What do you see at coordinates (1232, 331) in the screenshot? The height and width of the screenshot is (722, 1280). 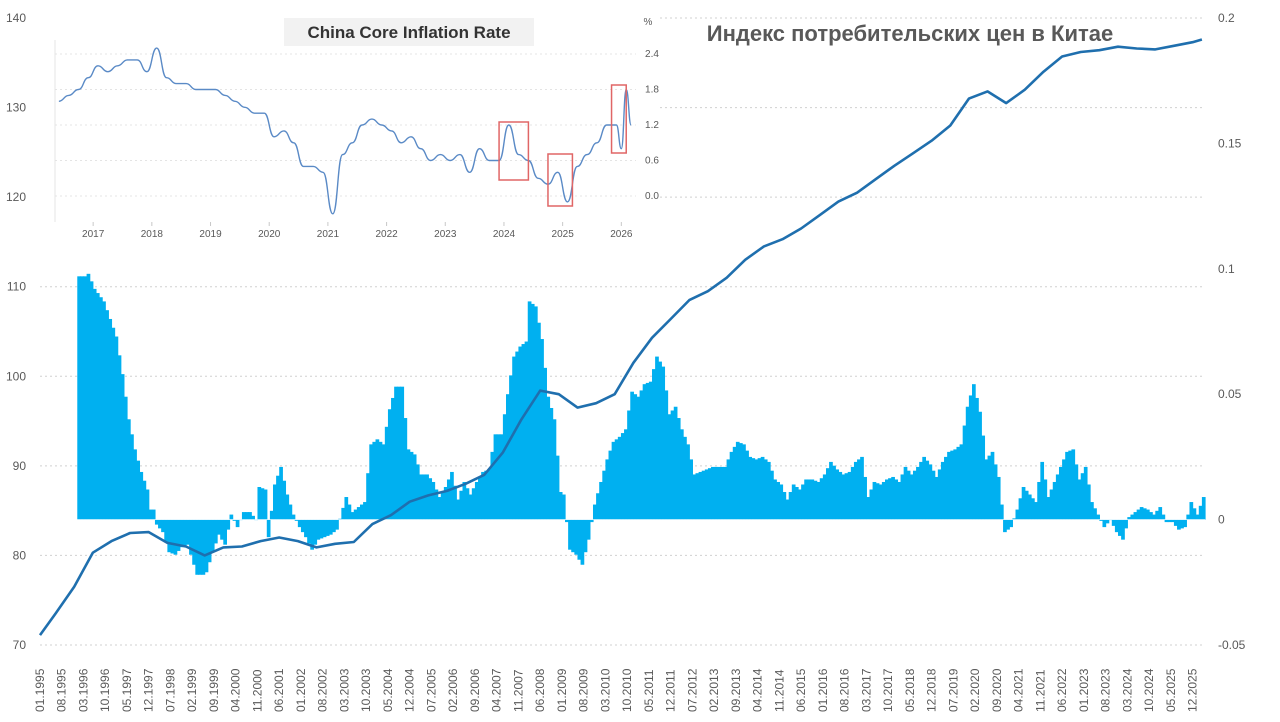 I see `right-axis-ticks: -0.05 0 0.05 0.1 0.15 0.2` at bounding box center [1232, 331].